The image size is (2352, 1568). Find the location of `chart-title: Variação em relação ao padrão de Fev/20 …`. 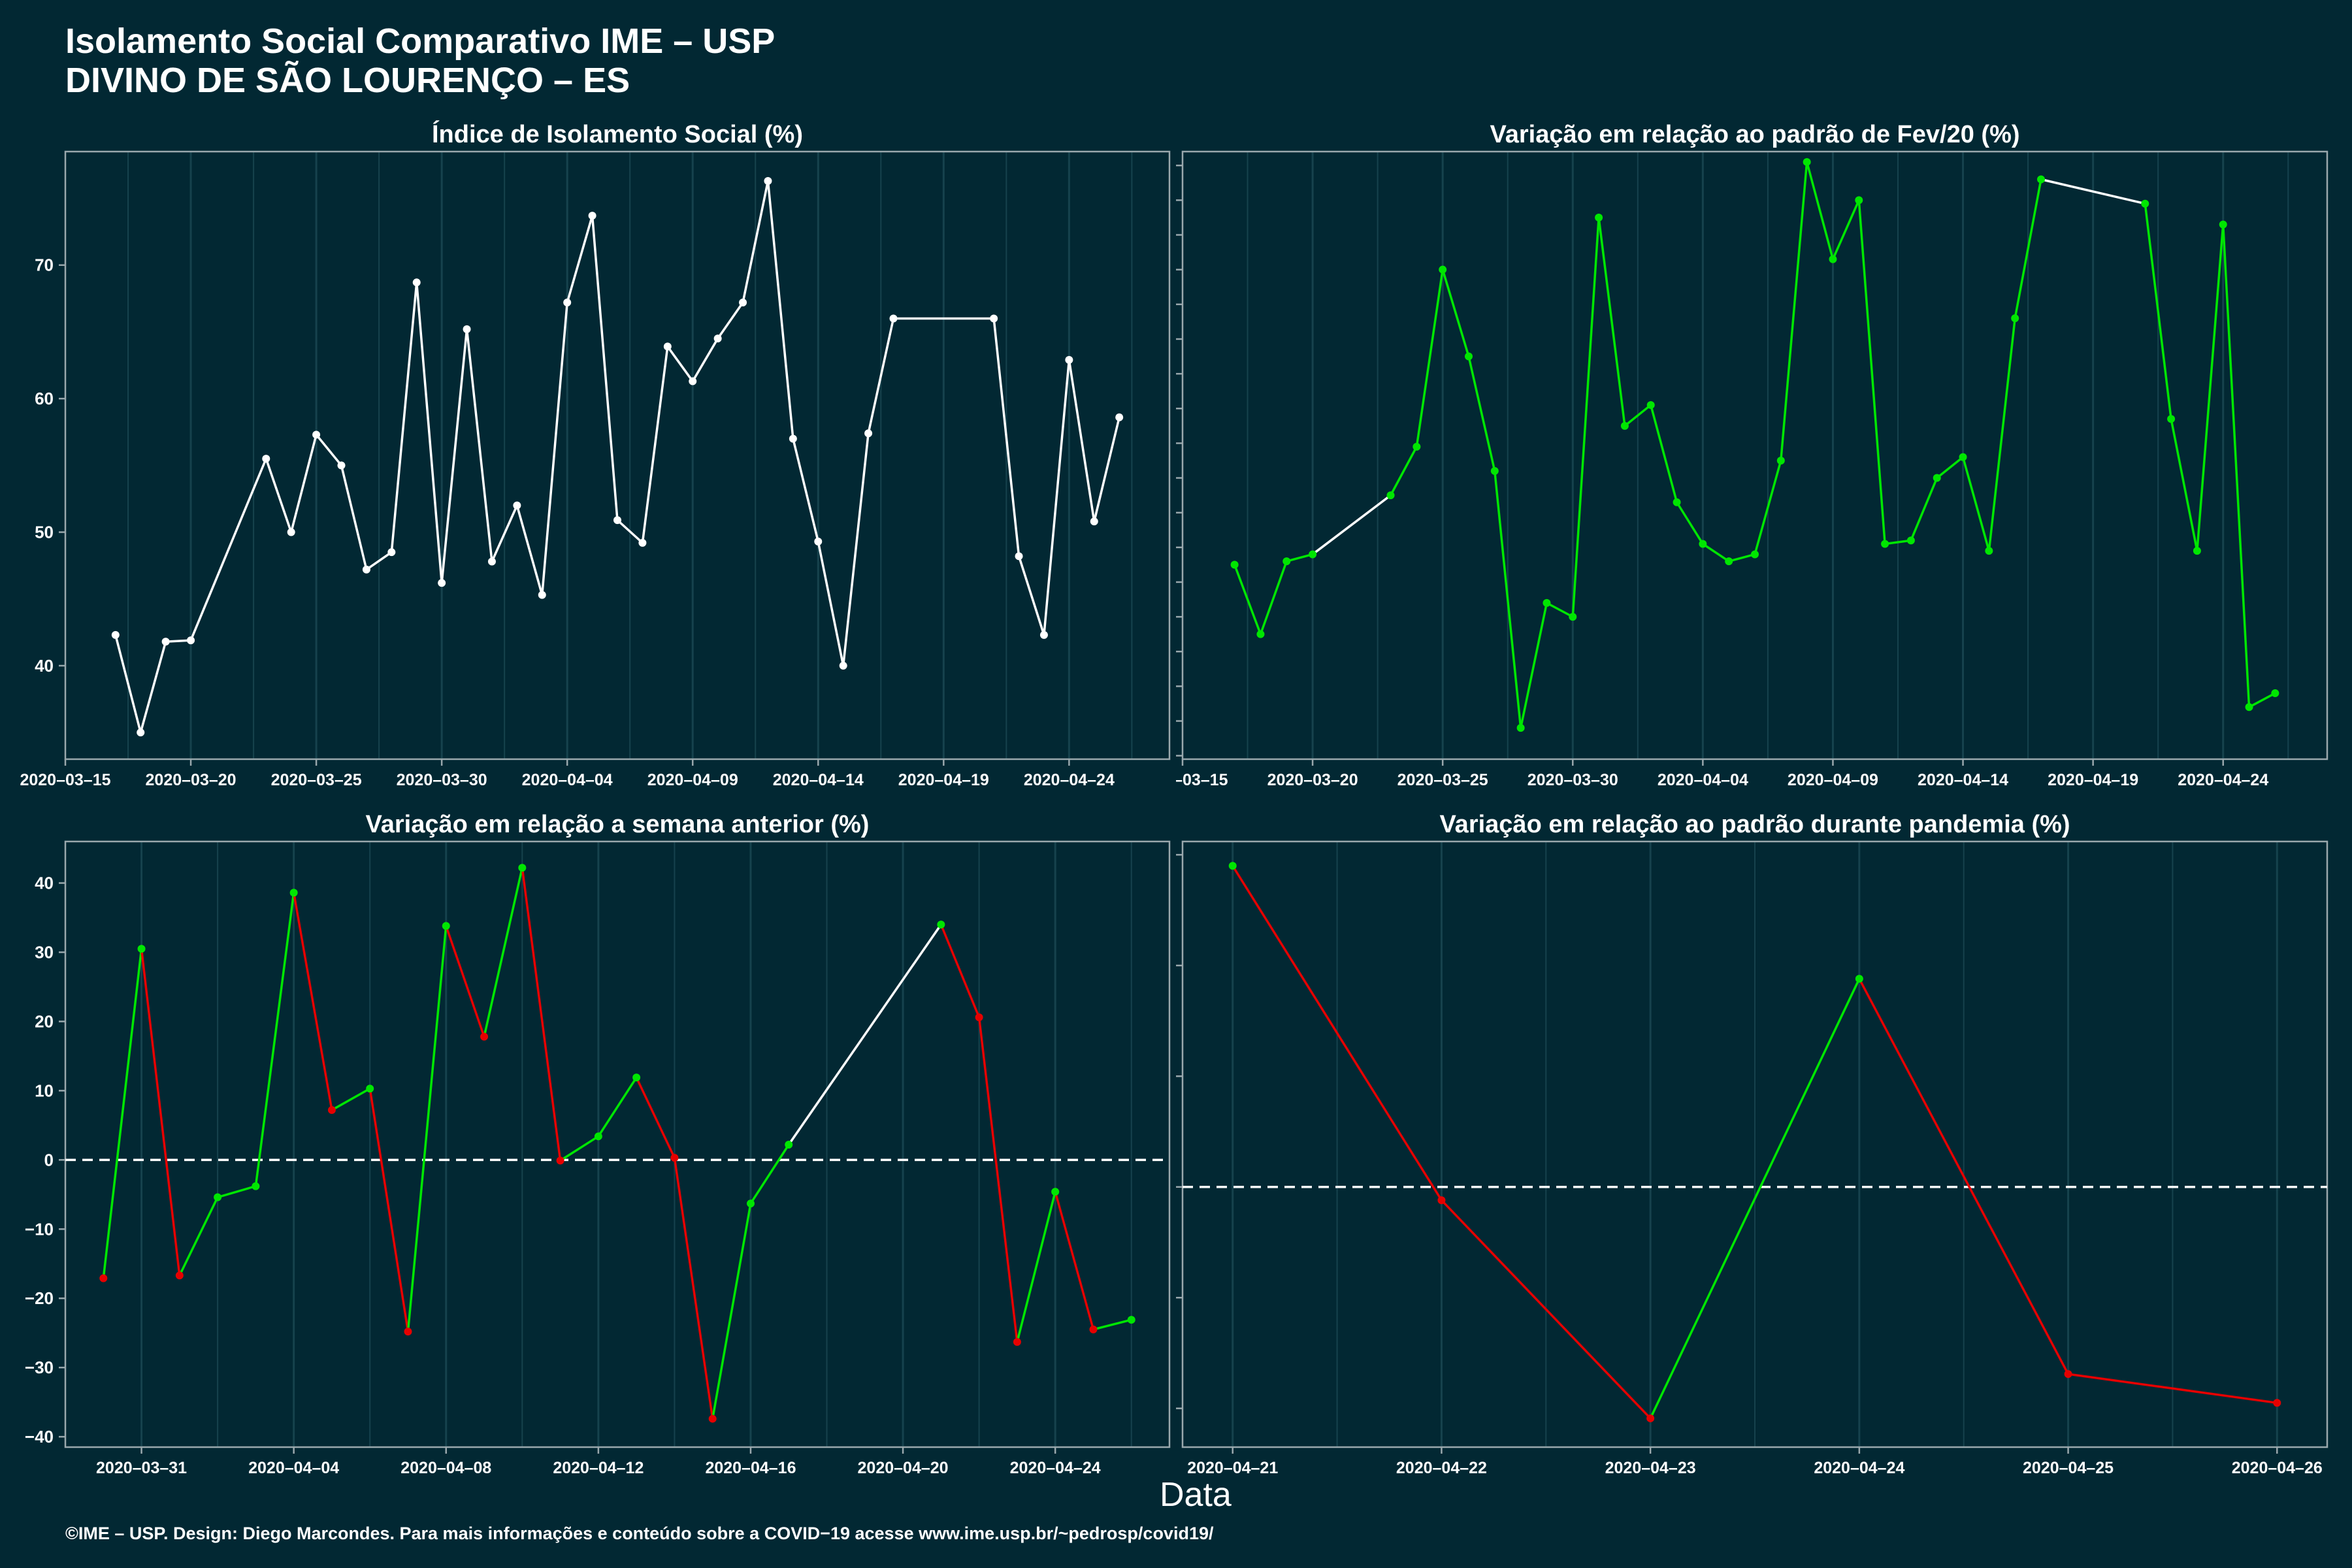

chart-title: Variação em relação ao padrão de Fev/20 … is located at coordinates (1754, 134).